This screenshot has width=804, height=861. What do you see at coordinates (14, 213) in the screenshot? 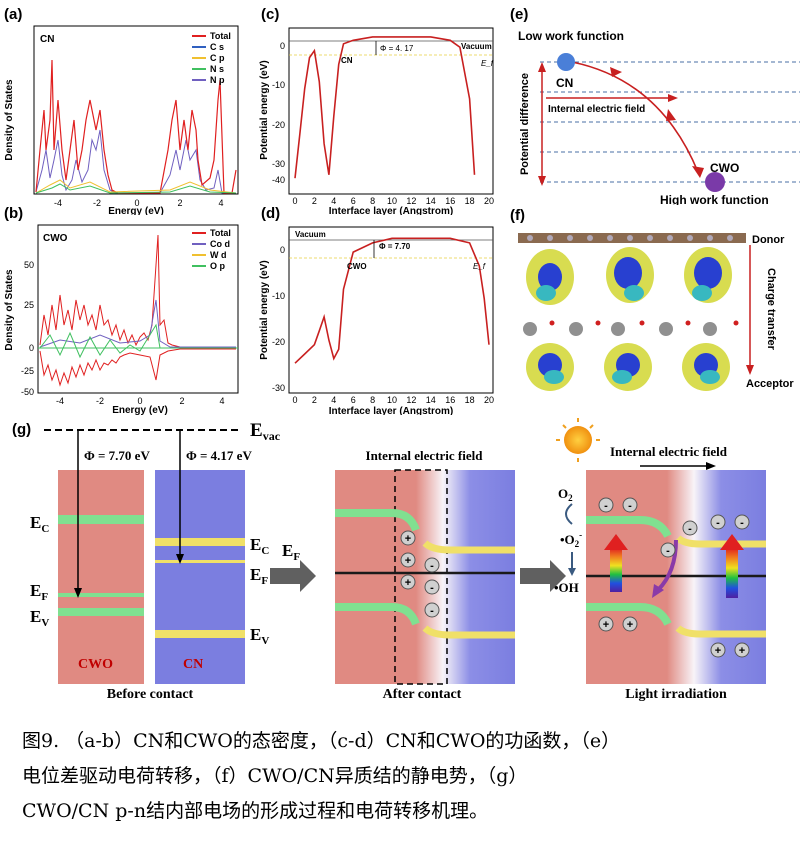
I see `panel-b-letter: (b)` at bounding box center [14, 213].